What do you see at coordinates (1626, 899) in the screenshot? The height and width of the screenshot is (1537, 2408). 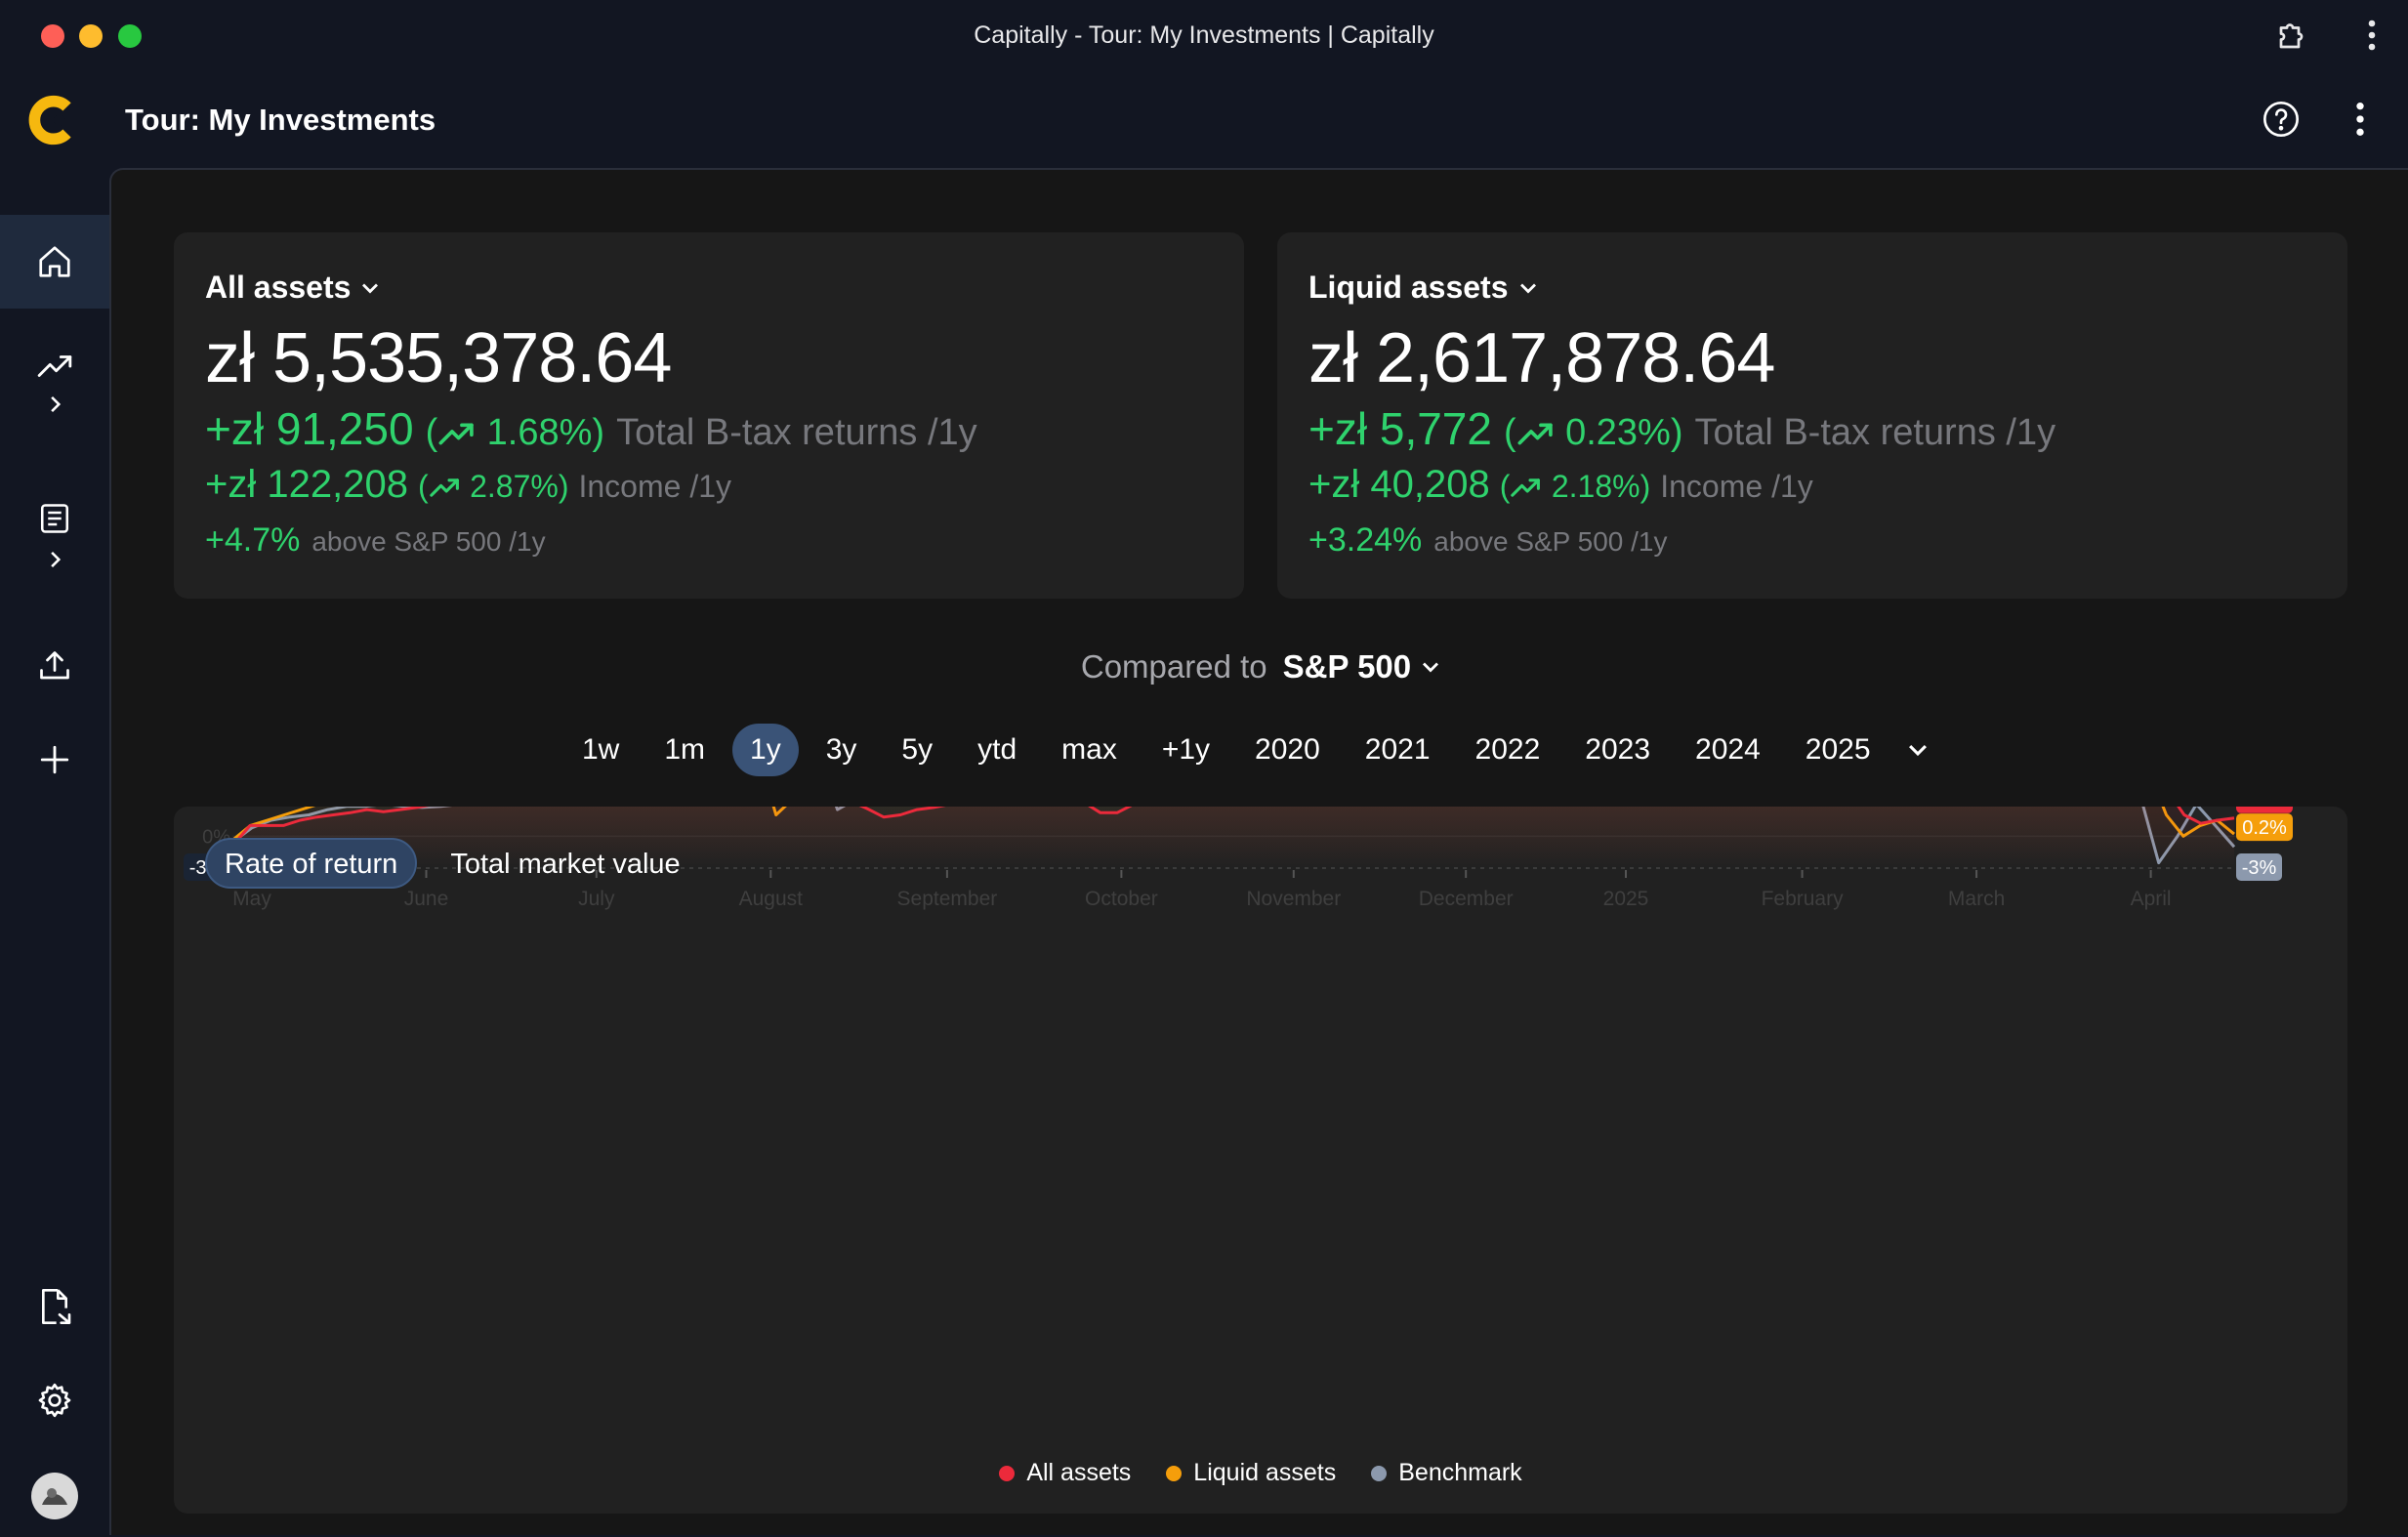 I see `x-tick-label: 2025` at bounding box center [1626, 899].